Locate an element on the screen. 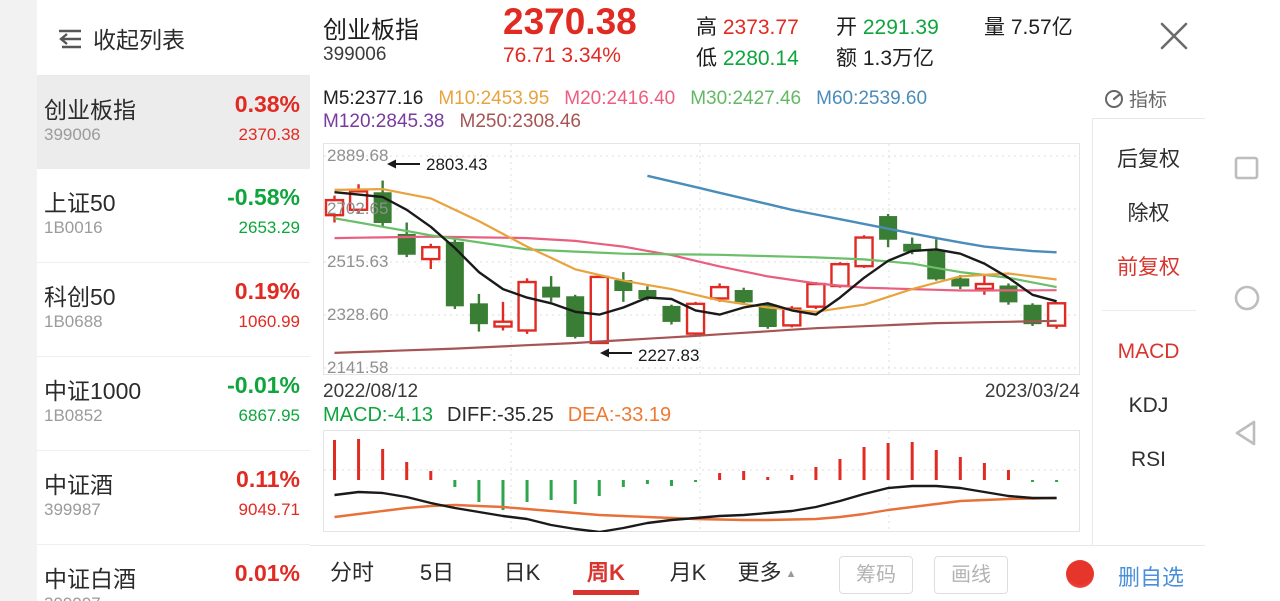 The width and height of the screenshot is (1280, 601). indicator-option: RSI is located at coordinates (1148, 459).